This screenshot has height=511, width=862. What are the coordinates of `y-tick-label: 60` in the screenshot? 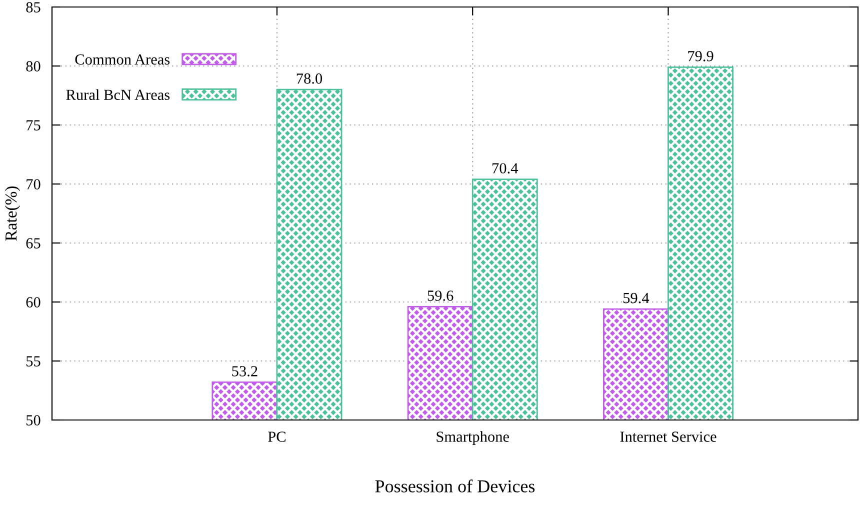 It's located at (33, 302).